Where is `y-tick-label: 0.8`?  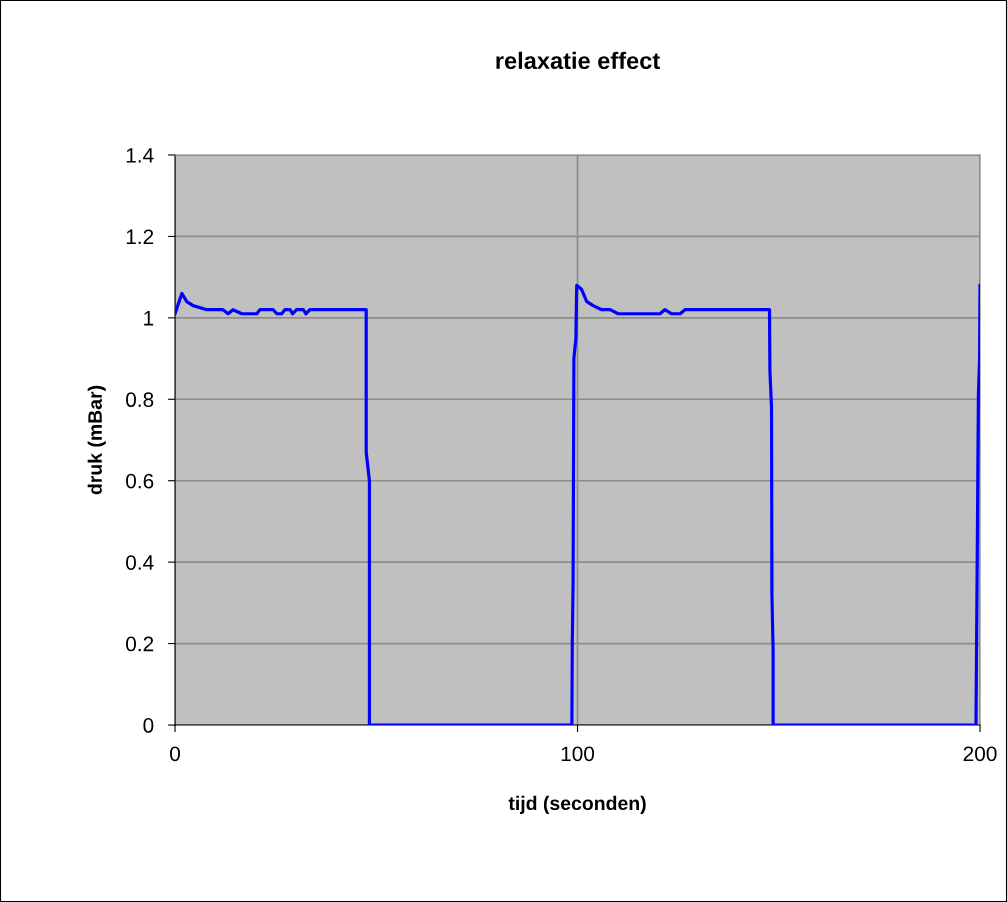
y-tick-label: 0.8 is located at coordinates (140, 400).